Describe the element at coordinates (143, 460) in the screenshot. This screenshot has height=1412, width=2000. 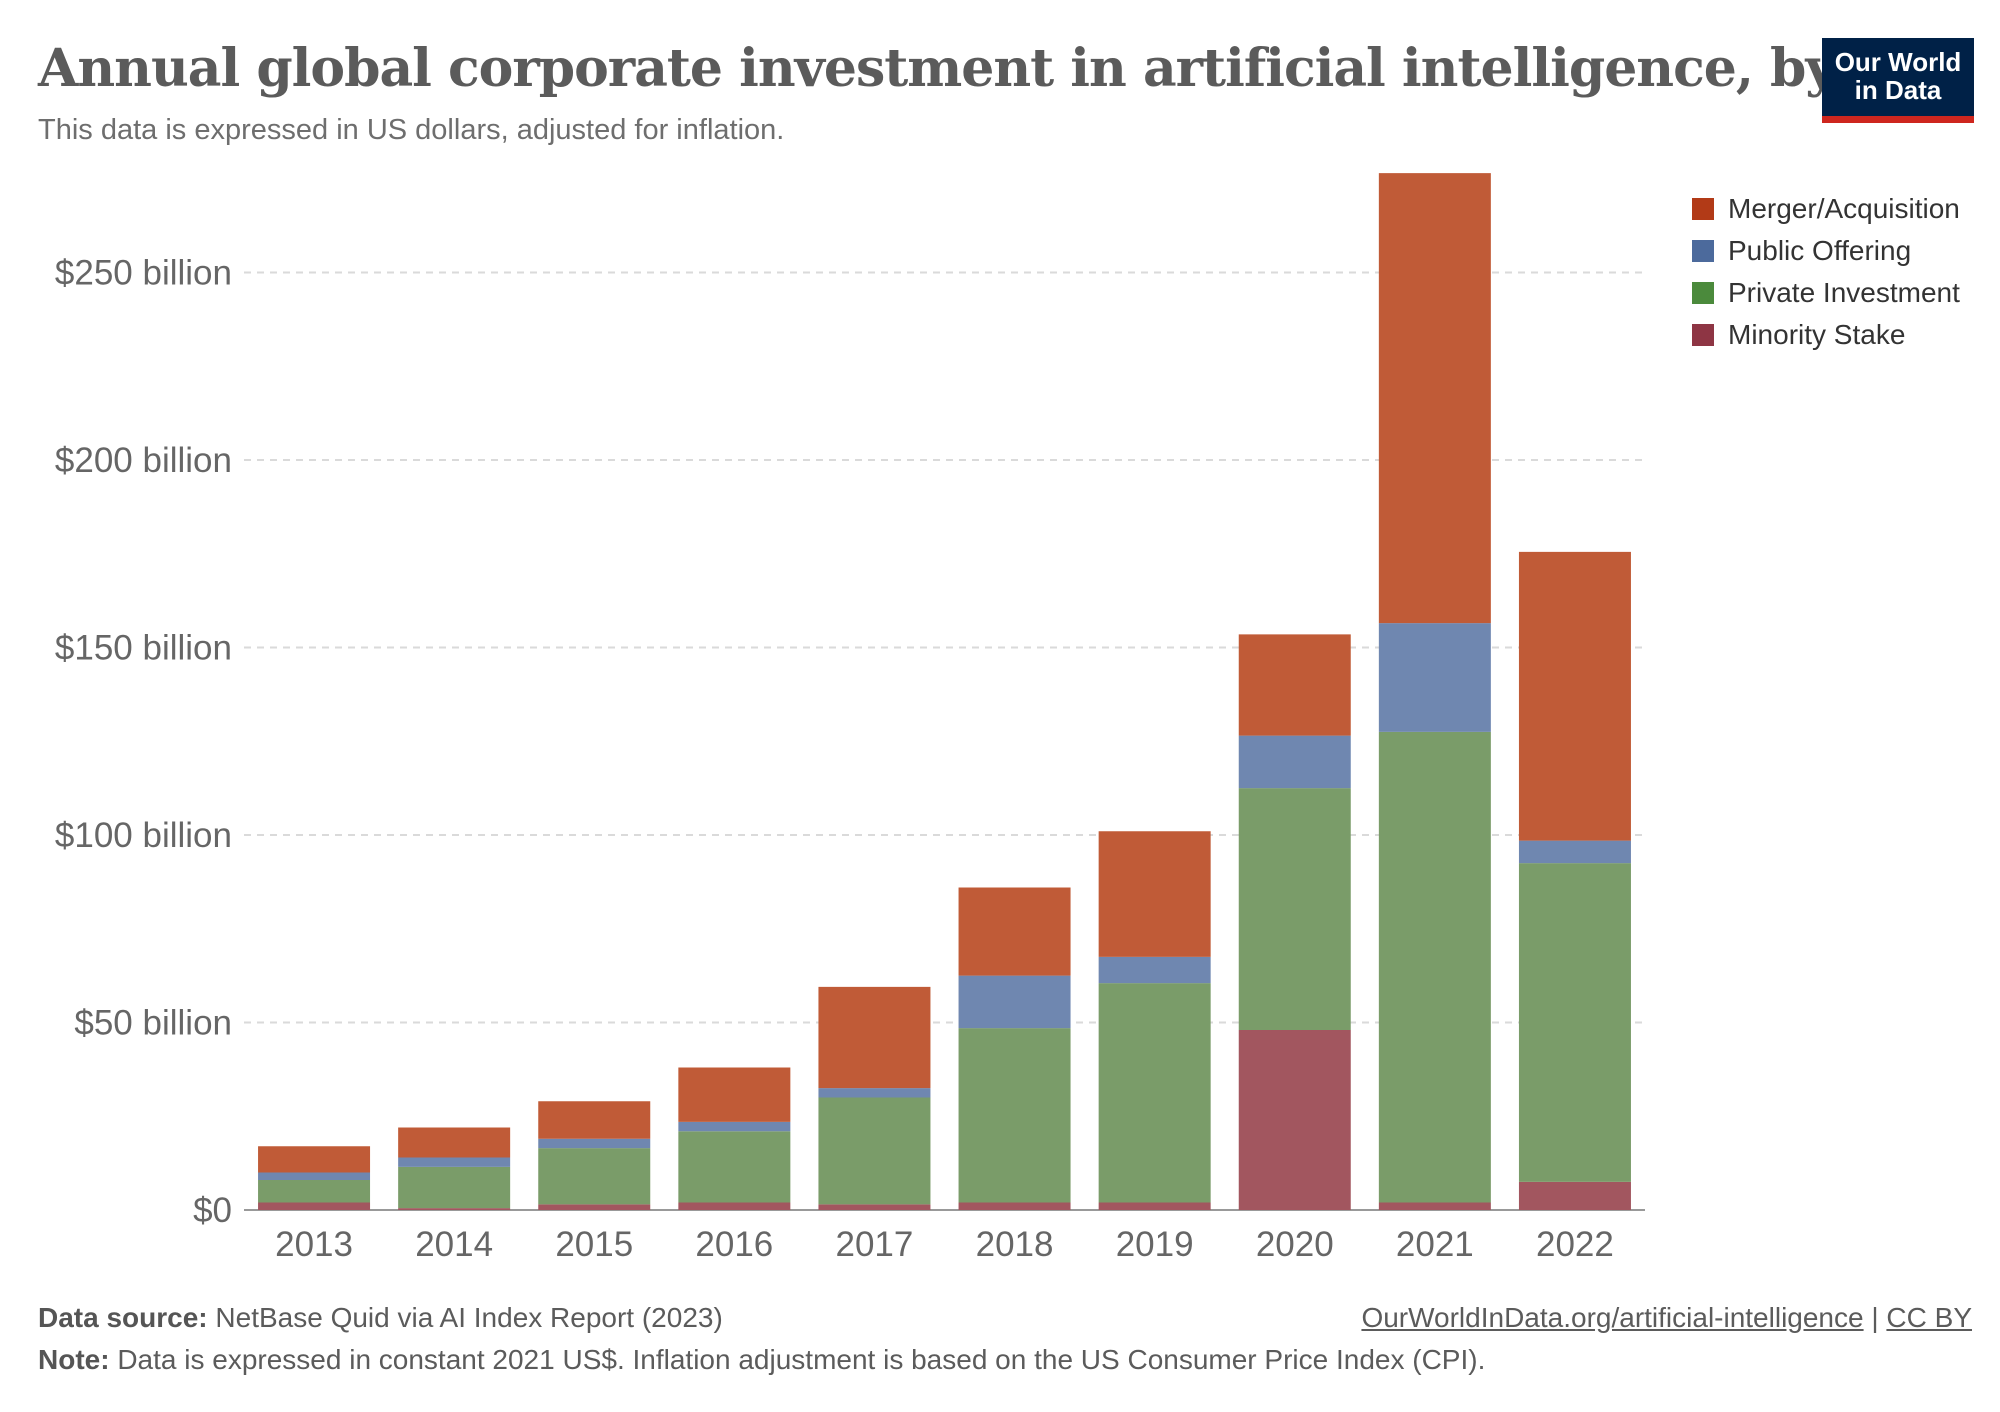
I see `y-tick-label: $200 billion` at that location.